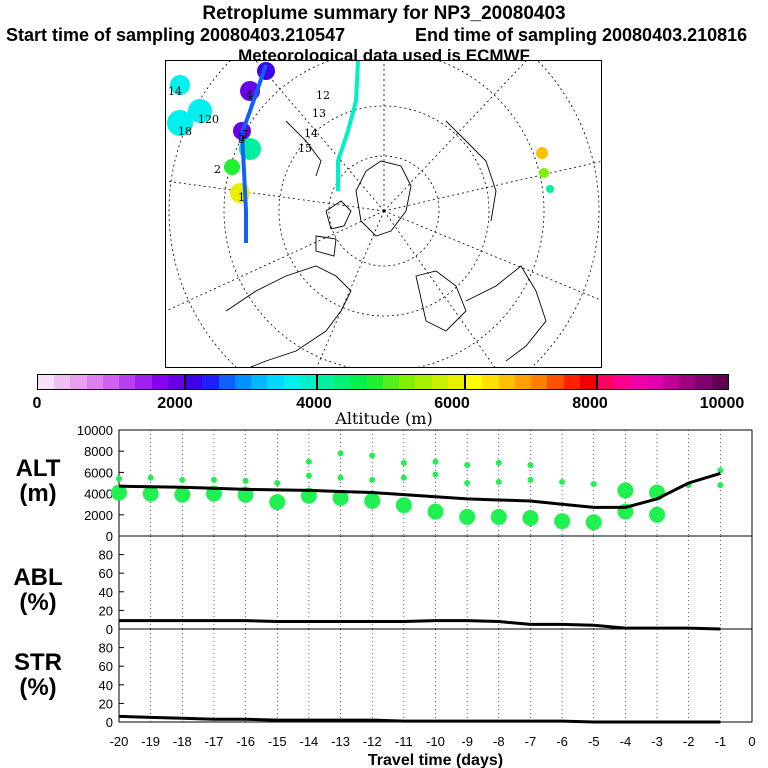  What do you see at coordinates (185, 131) in the screenshot?
I see `map-day-label: 18` at bounding box center [185, 131].